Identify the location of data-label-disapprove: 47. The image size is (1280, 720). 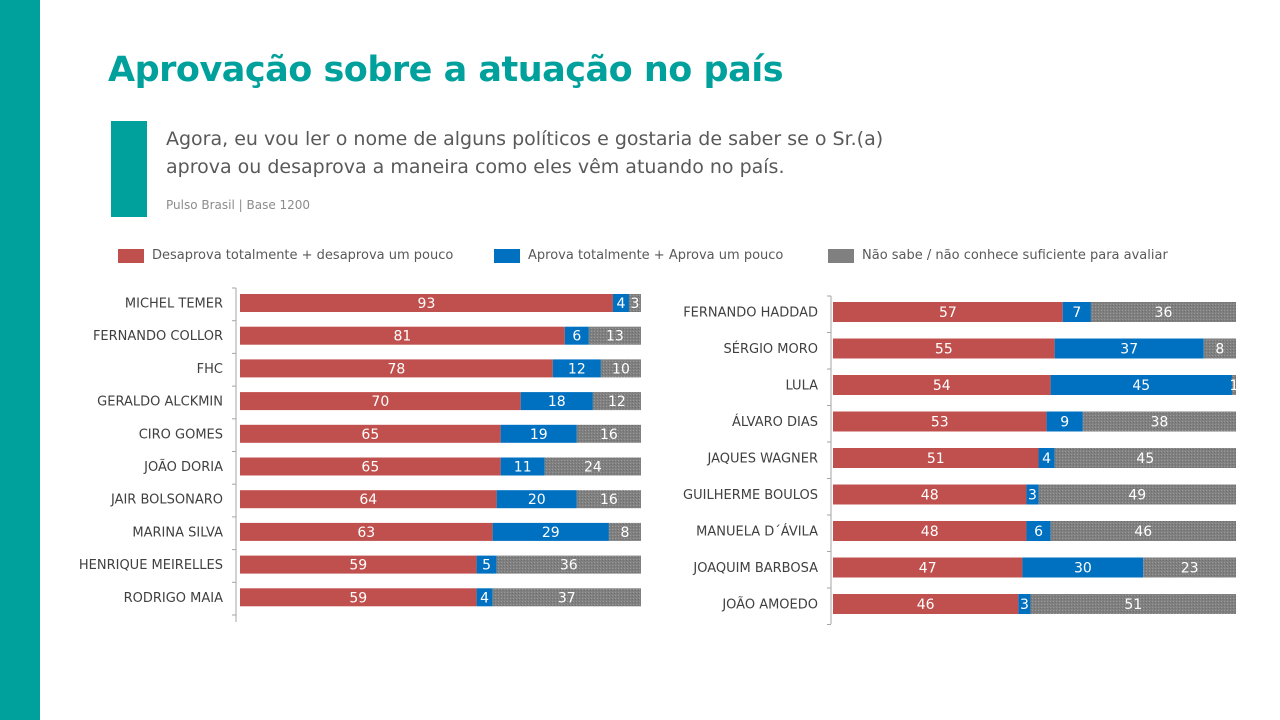
(928, 569).